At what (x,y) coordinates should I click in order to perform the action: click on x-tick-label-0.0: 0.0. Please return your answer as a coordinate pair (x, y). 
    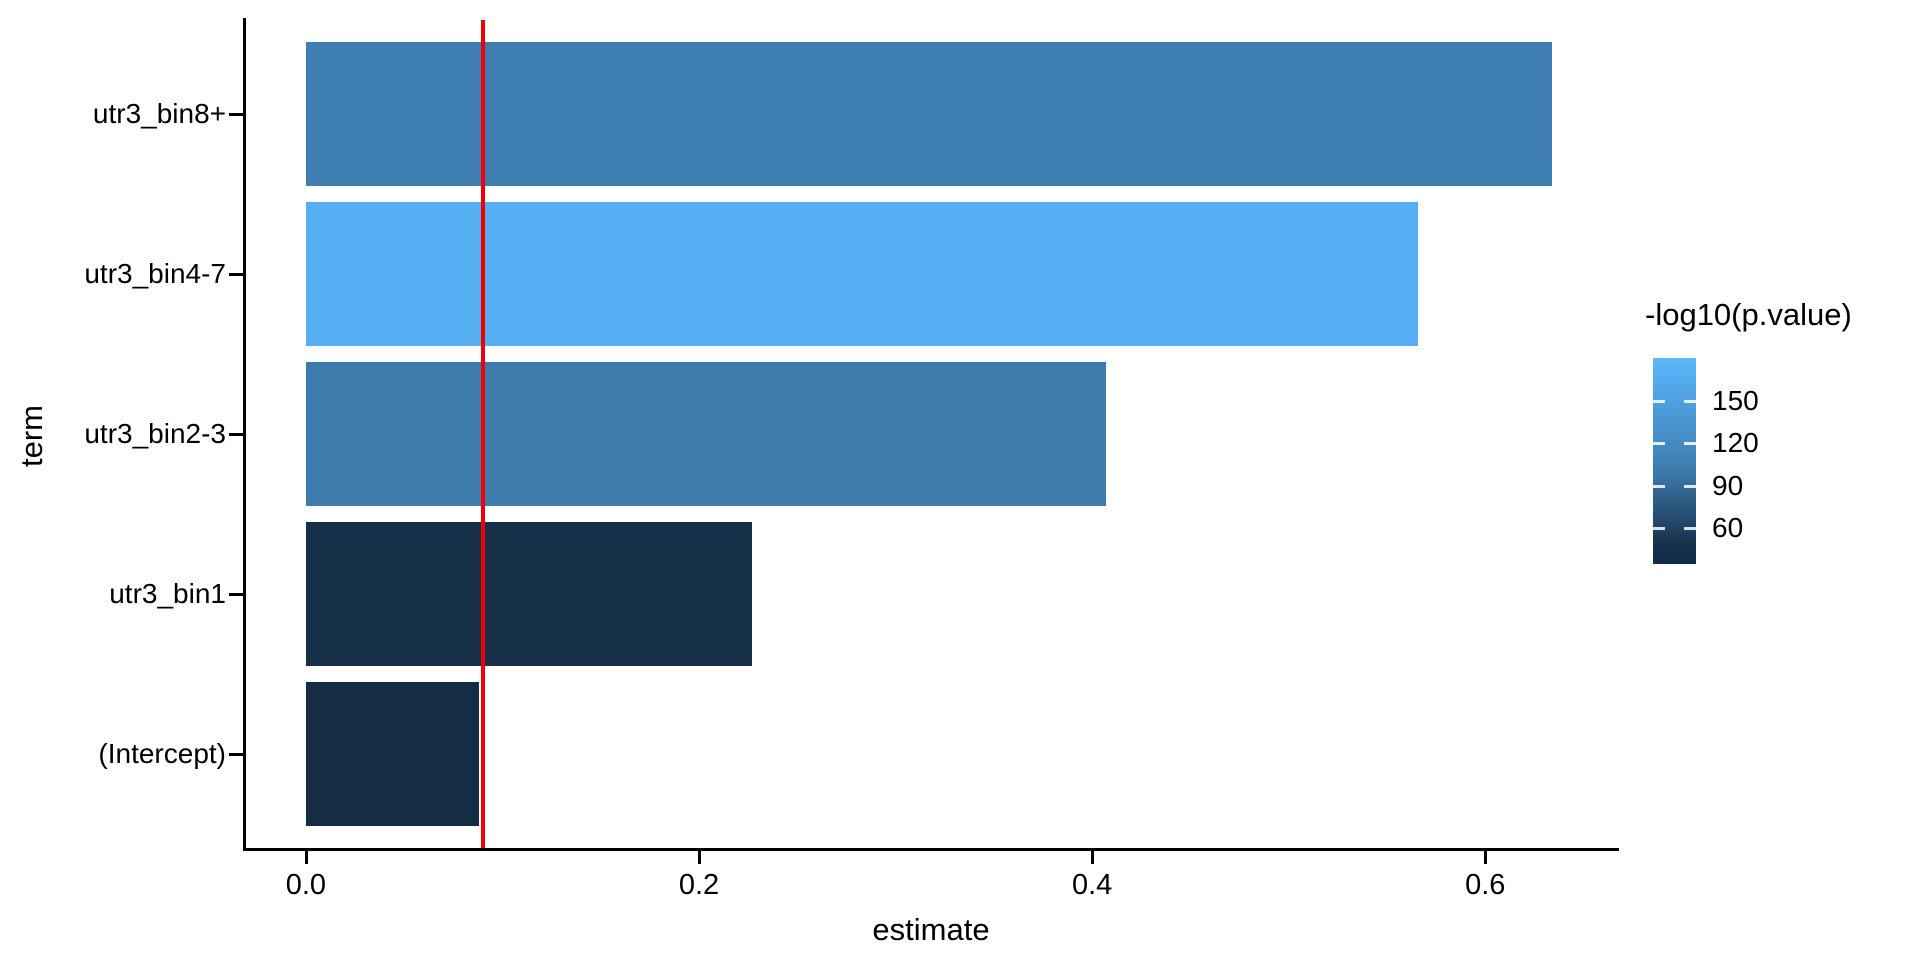
    Looking at the image, I should click on (306, 885).